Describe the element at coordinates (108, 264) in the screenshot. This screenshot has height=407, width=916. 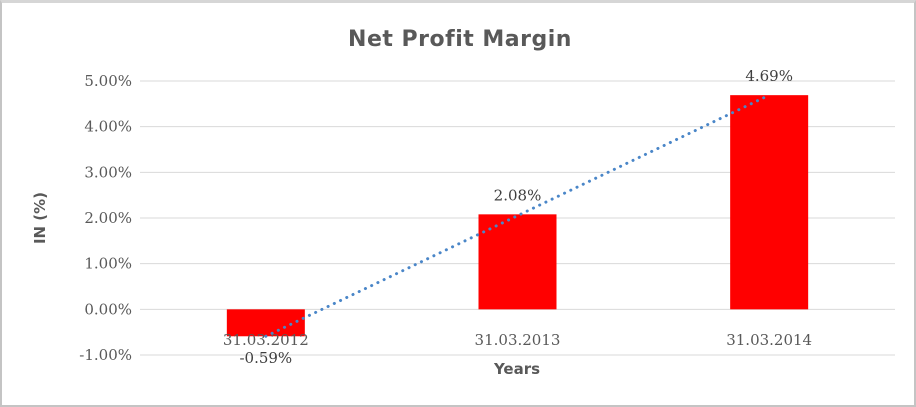
I see `y-tick-label: 1.00%` at that location.